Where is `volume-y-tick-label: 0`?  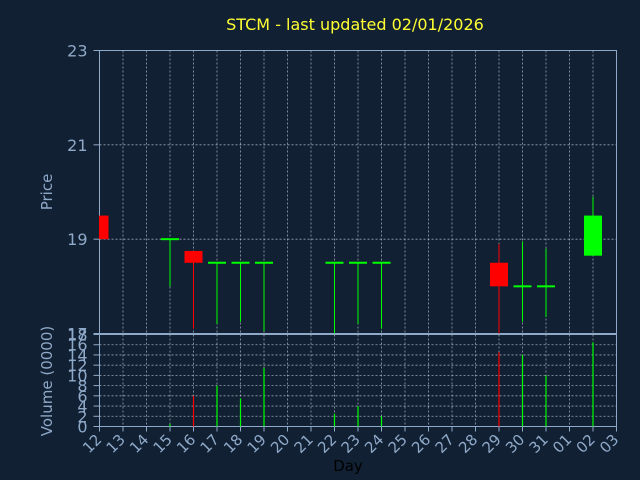
volume-y-tick-label: 0 is located at coordinates (82, 427).